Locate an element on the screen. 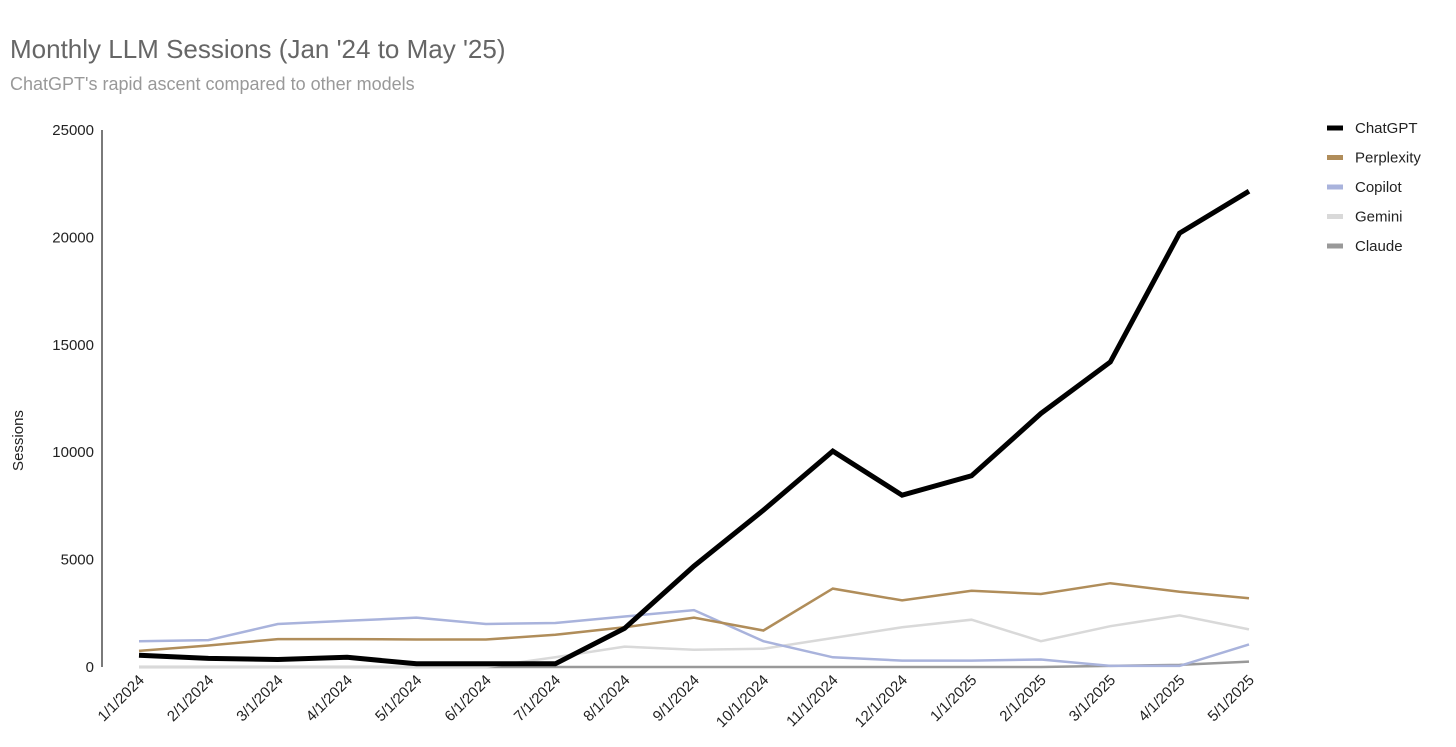  legend-label-gemini: Gemini is located at coordinates (1379, 217).